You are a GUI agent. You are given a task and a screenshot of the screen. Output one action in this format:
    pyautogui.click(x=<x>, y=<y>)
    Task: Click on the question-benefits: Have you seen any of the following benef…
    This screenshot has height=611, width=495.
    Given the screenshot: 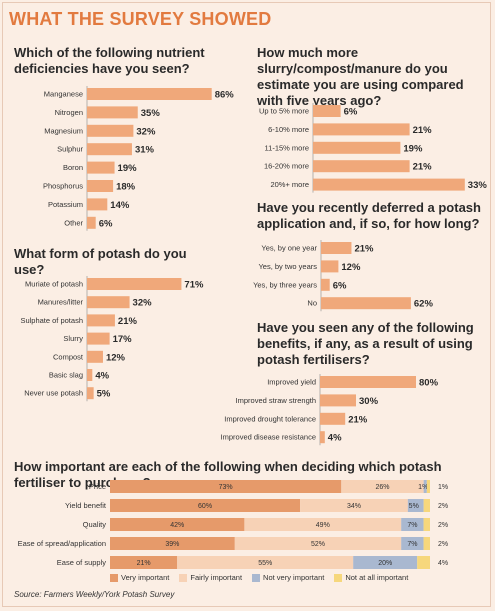 What is the action you would take?
    pyautogui.click(x=365, y=343)
    